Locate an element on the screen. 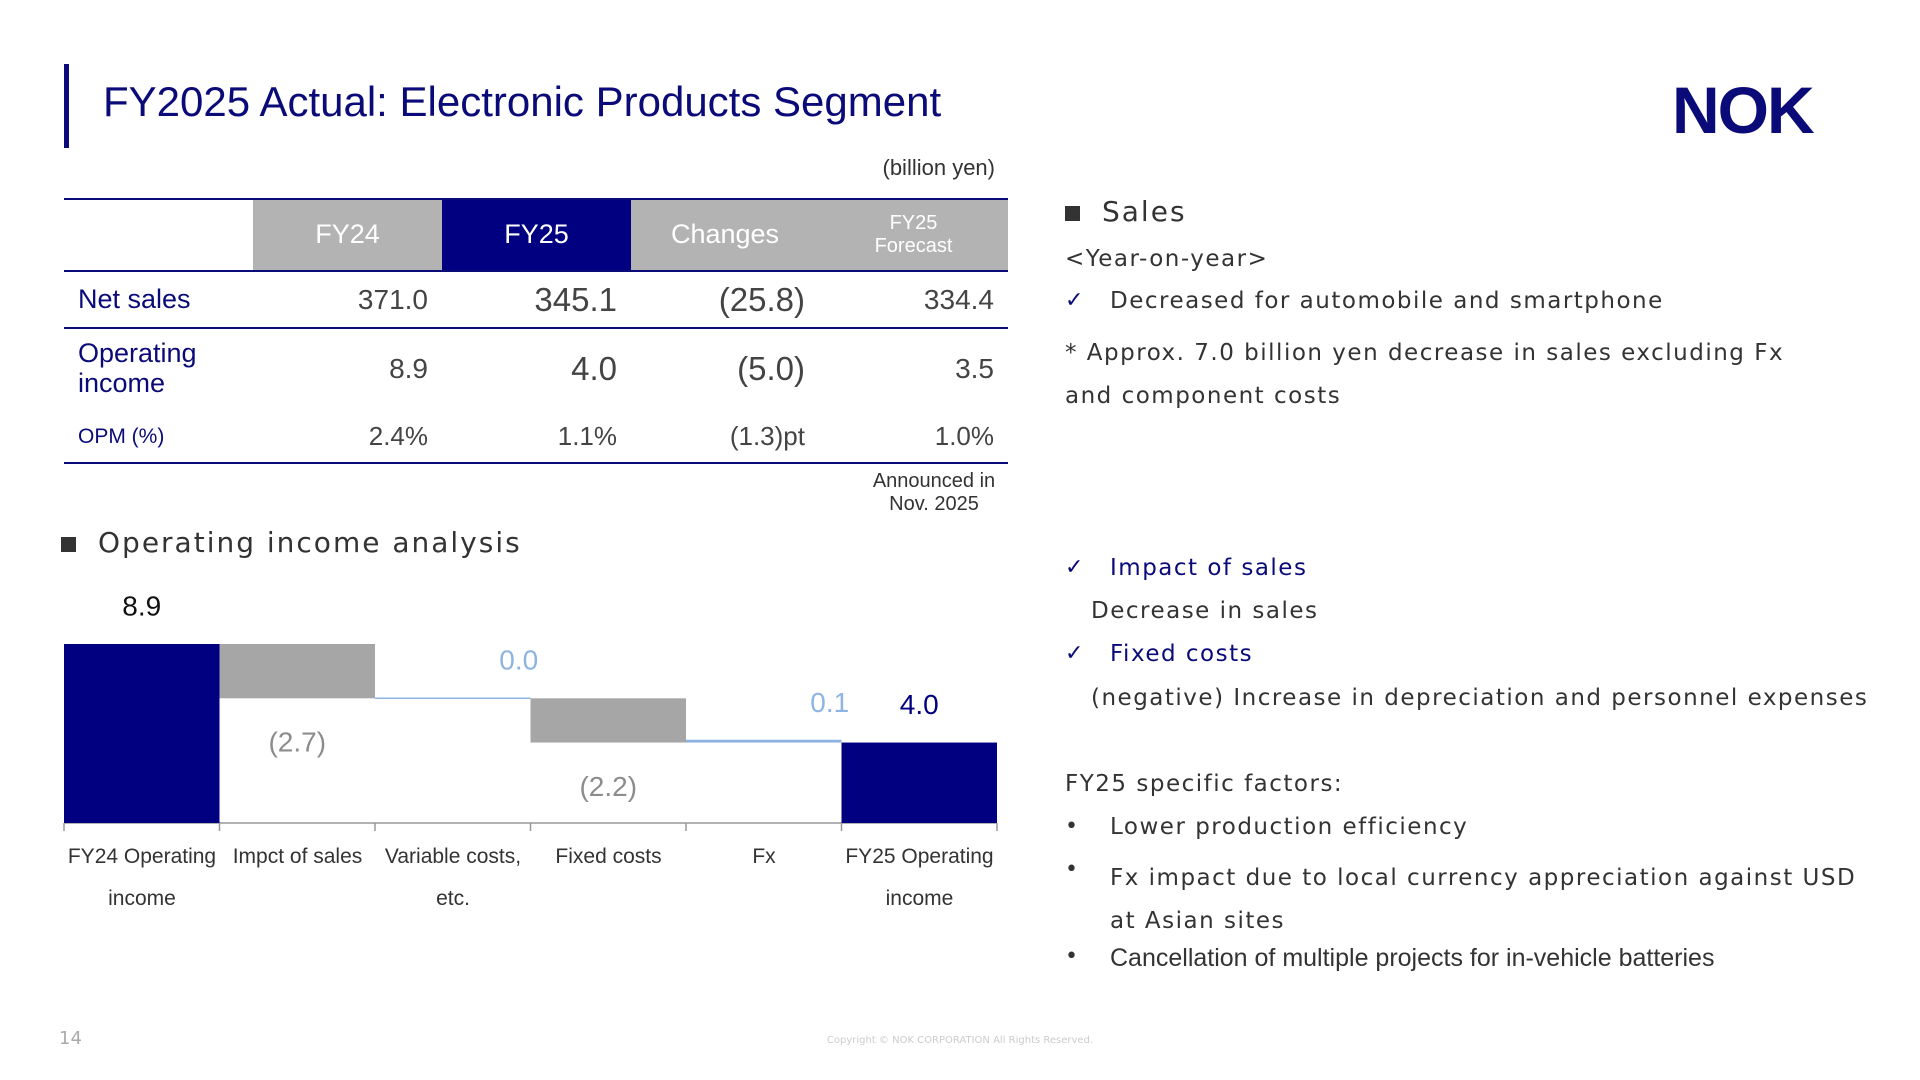  column-header: FY24 is located at coordinates (347, 234).